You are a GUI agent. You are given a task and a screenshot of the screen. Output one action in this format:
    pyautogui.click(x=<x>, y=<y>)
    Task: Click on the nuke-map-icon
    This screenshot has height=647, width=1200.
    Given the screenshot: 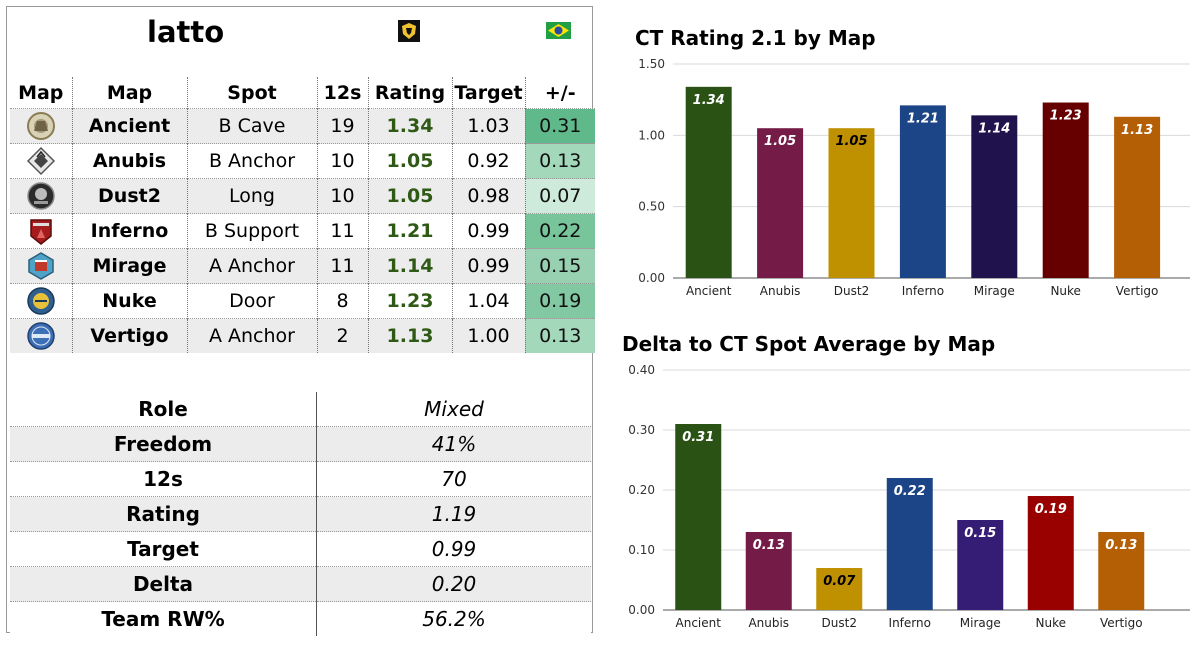 What is the action you would take?
    pyautogui.click(x=41, y=301)
    